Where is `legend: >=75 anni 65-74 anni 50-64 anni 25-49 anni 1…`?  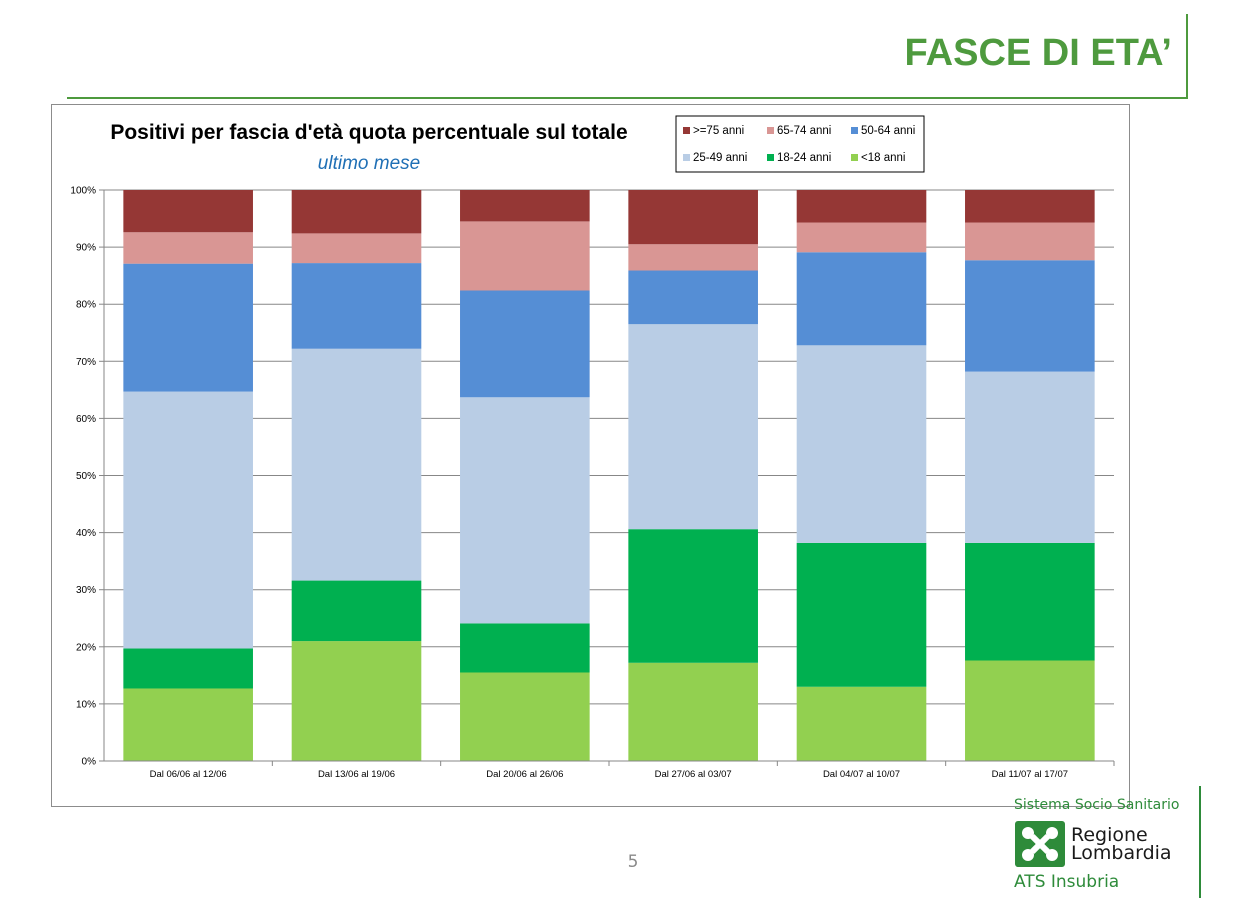 legend: >=75 anni 65-74 anni 50-64 anni 25-49 anni 1… is located at coordinates (800, 144).